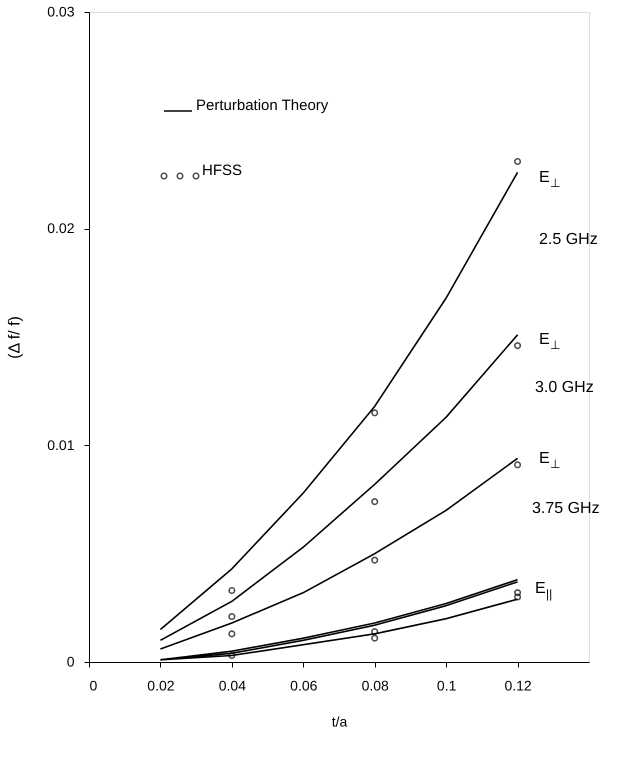 Image resolution: width=633 pixels, height=775 pixels. Describe the element at coordinates (94, 686) in the screenshot. I see `x-tick-label: 0` at that location.